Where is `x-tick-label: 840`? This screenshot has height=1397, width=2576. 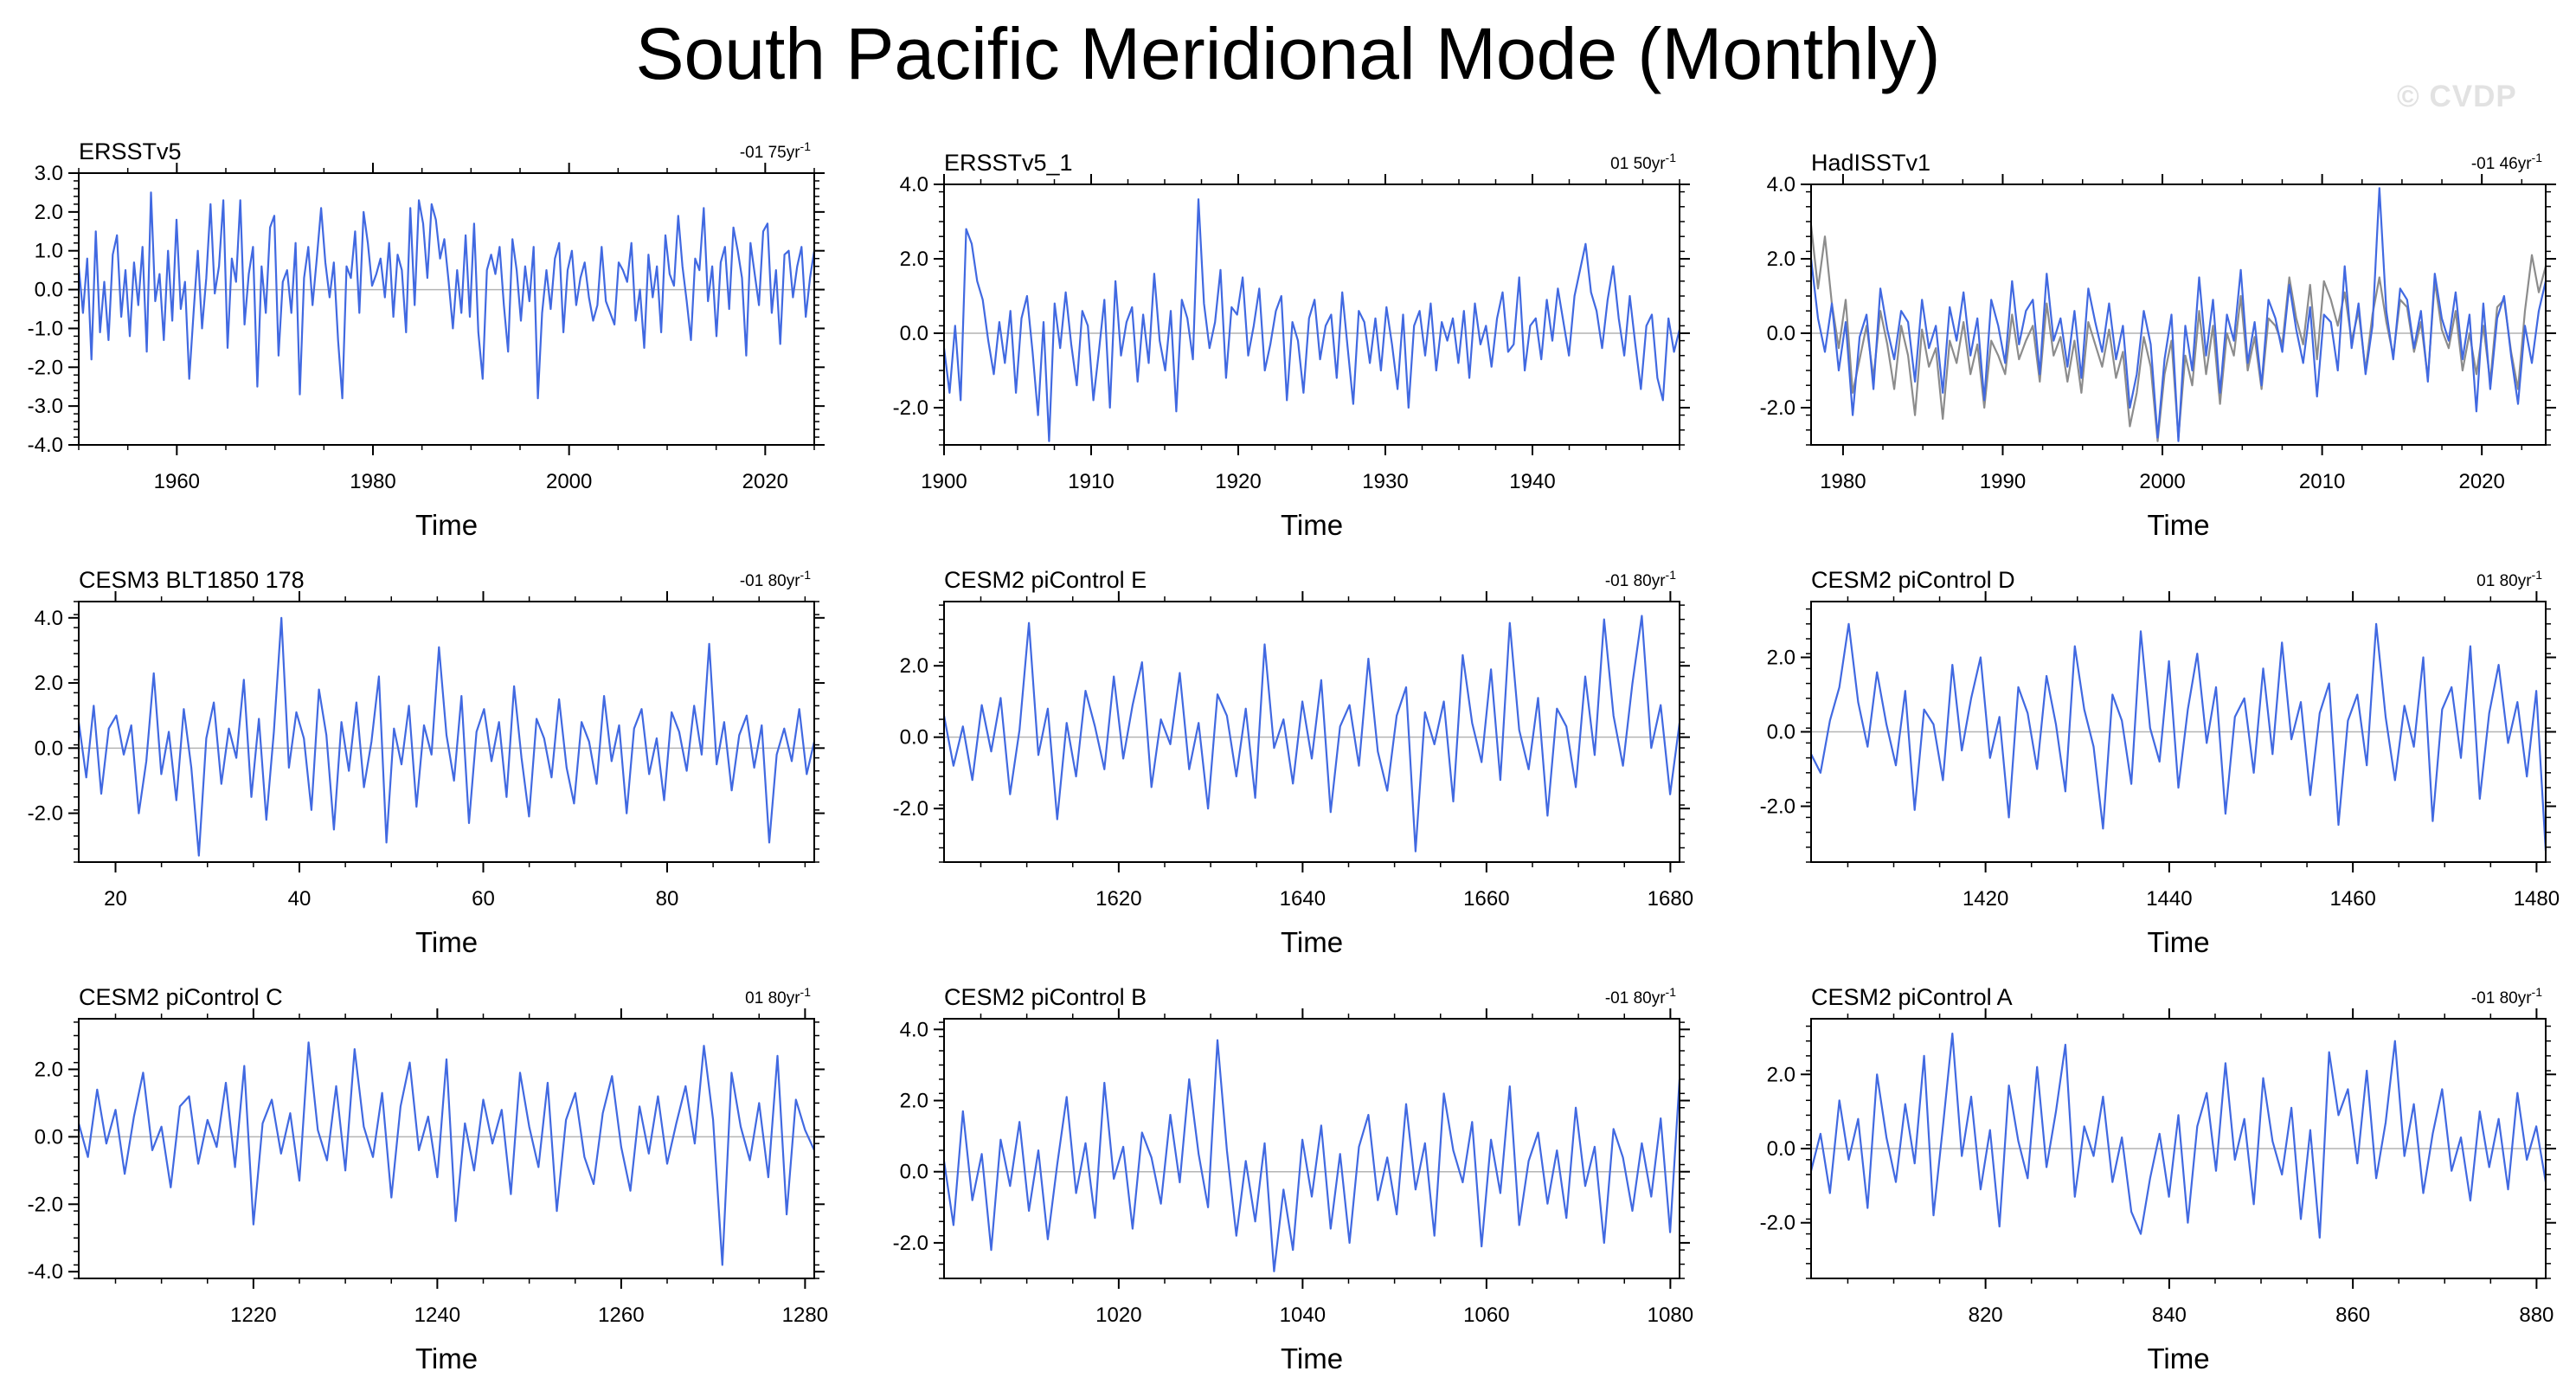
x-tick-label: 840 is located at coordinates (2170, 1315).